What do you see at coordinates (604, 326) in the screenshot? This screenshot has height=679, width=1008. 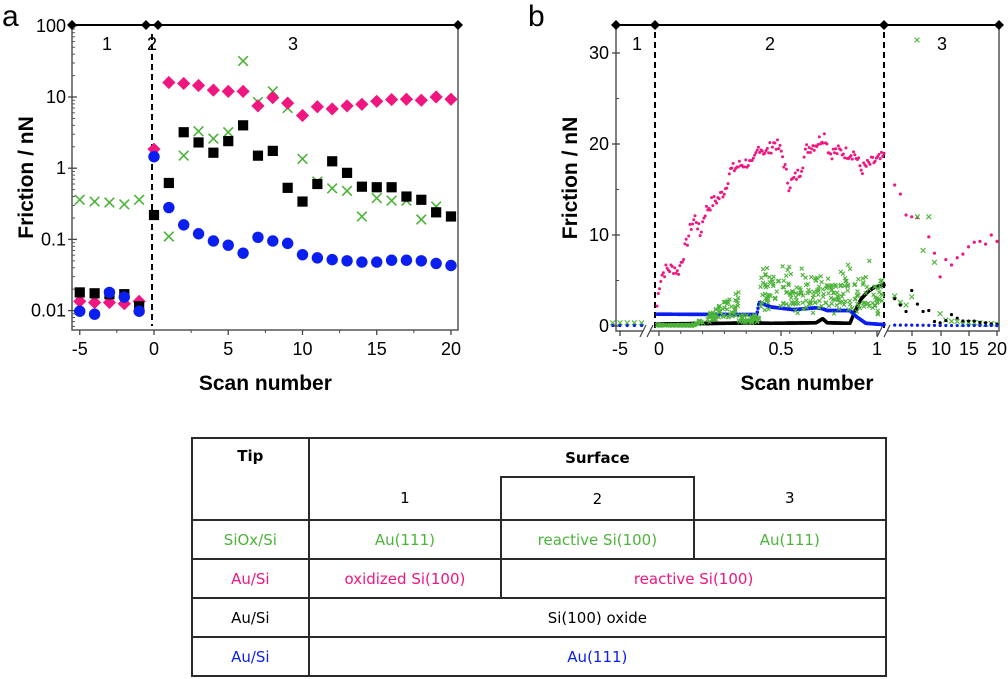 I see `y-tick-label-b: 0` at bounding box center [604, 326].